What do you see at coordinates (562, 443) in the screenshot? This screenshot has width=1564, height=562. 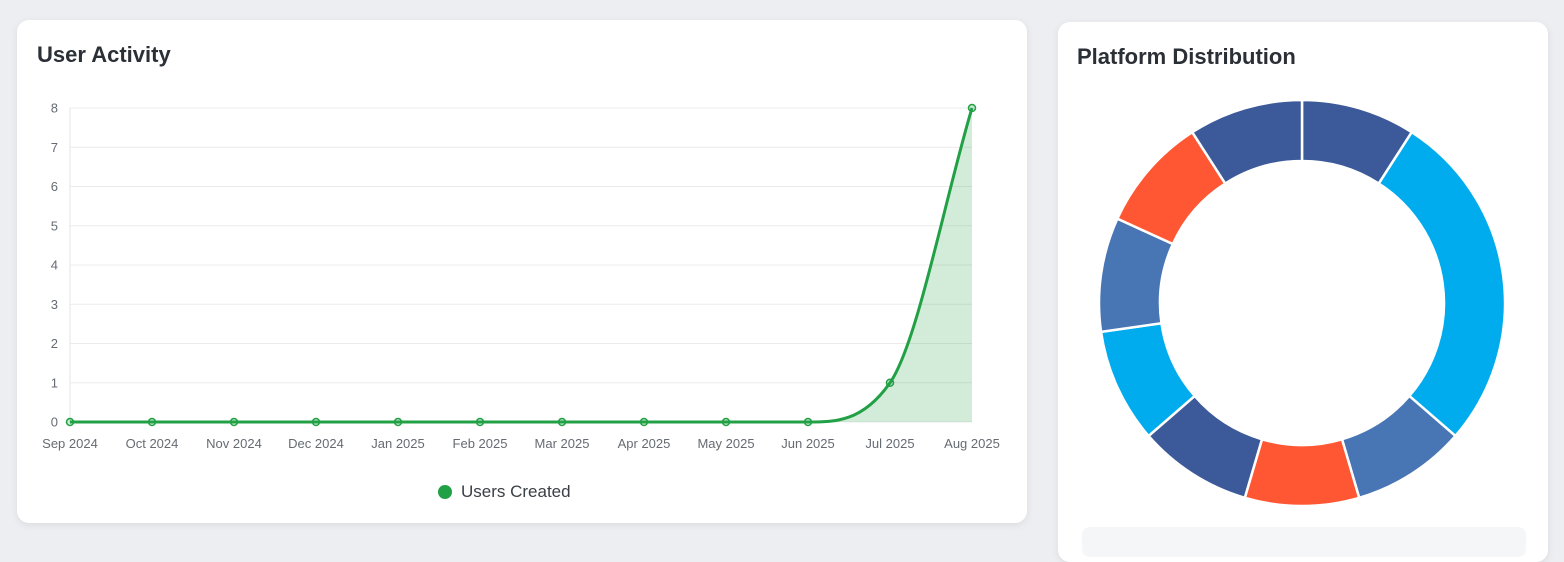 I see `x-tick-label: Mar 2025` at bounding box center [562, 443].